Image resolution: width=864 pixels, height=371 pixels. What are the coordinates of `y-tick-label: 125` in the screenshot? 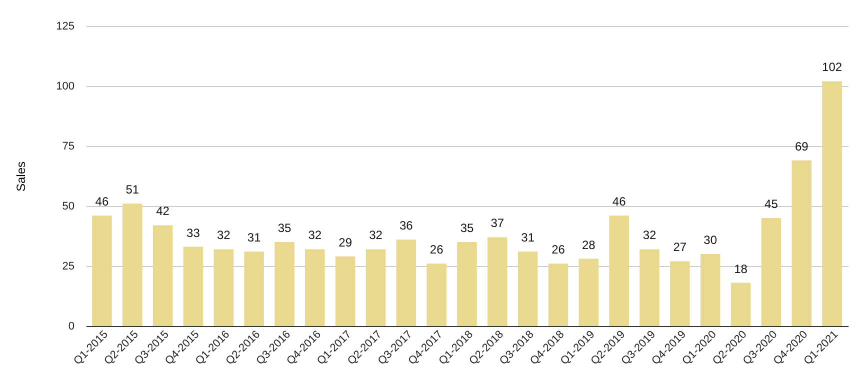 It's located at (65, 26).